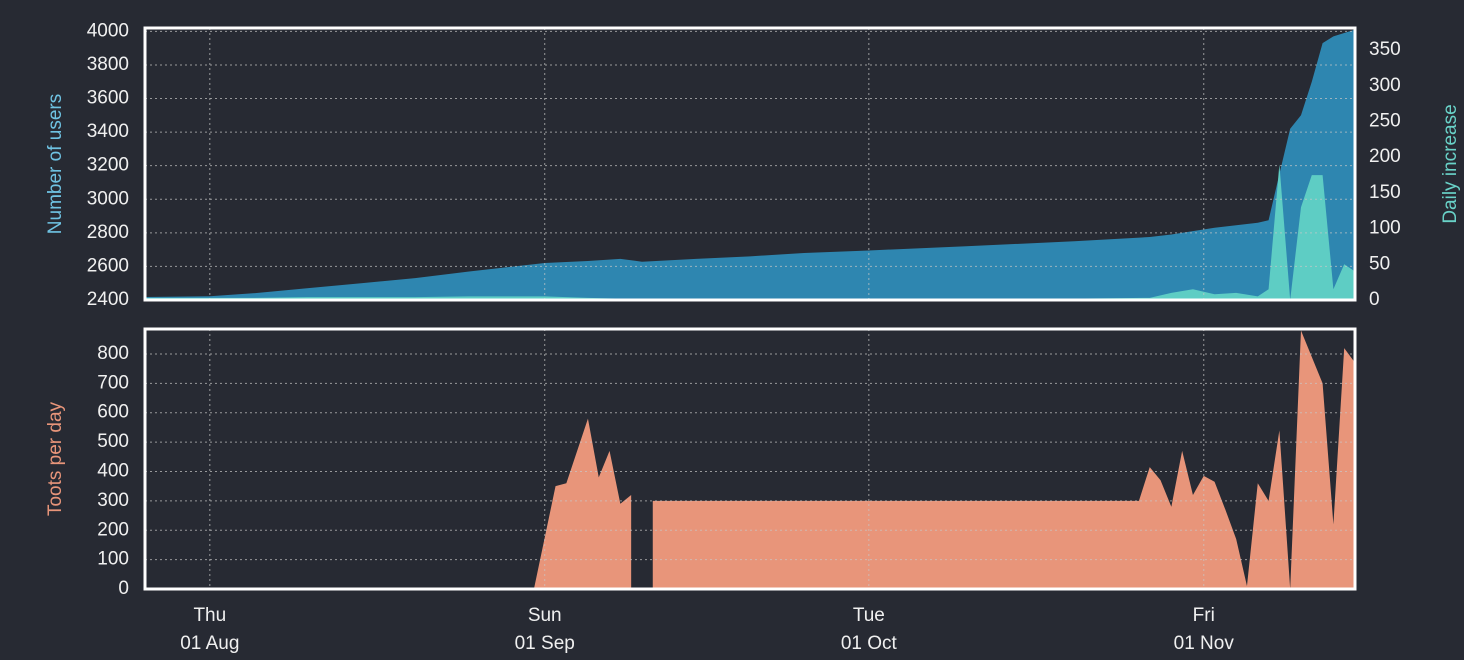 Image resolution: width=1464 pixels, height=660 pixels. Describe the element at coordinates (1385, 121) in the screenshot. I see `y2-tick-label: 250` at that location.